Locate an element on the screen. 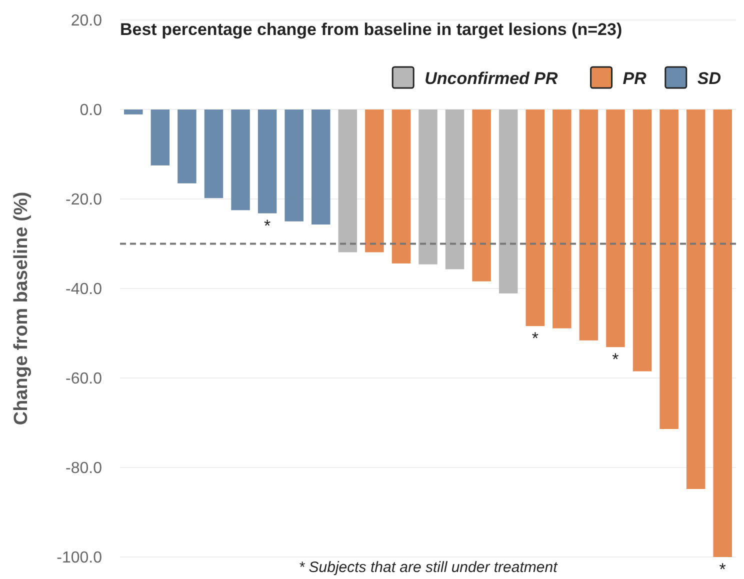 Image resolution: width=744 pixels, height=579 pixels. y-tick-label: -60.0 is located at coordinates (84, 379).